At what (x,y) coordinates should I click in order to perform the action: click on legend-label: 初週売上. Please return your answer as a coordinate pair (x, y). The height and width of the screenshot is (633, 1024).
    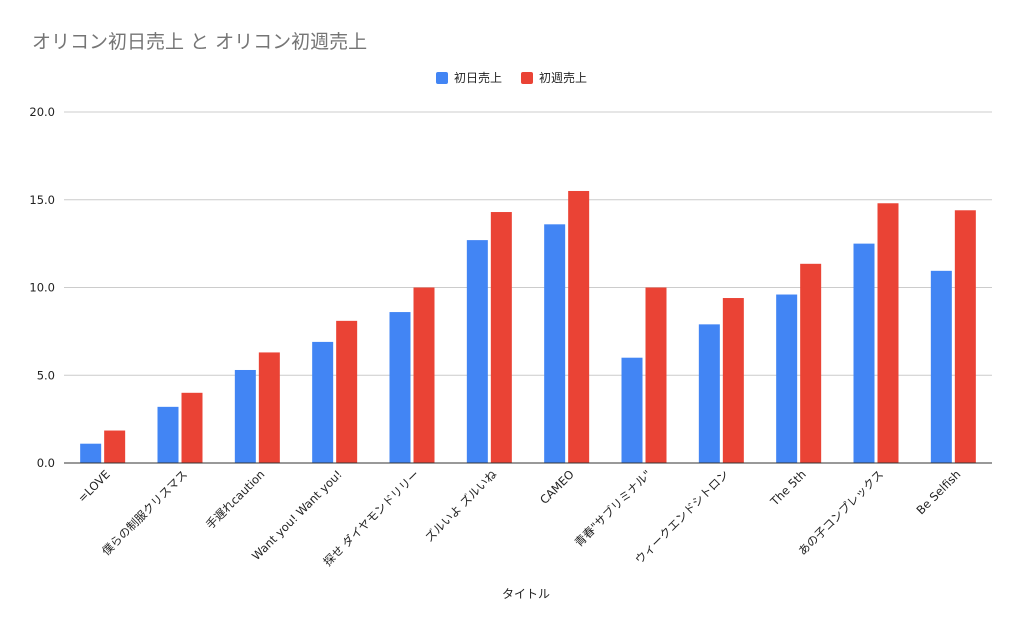
    Looking at the image, I should click on (563, 77).